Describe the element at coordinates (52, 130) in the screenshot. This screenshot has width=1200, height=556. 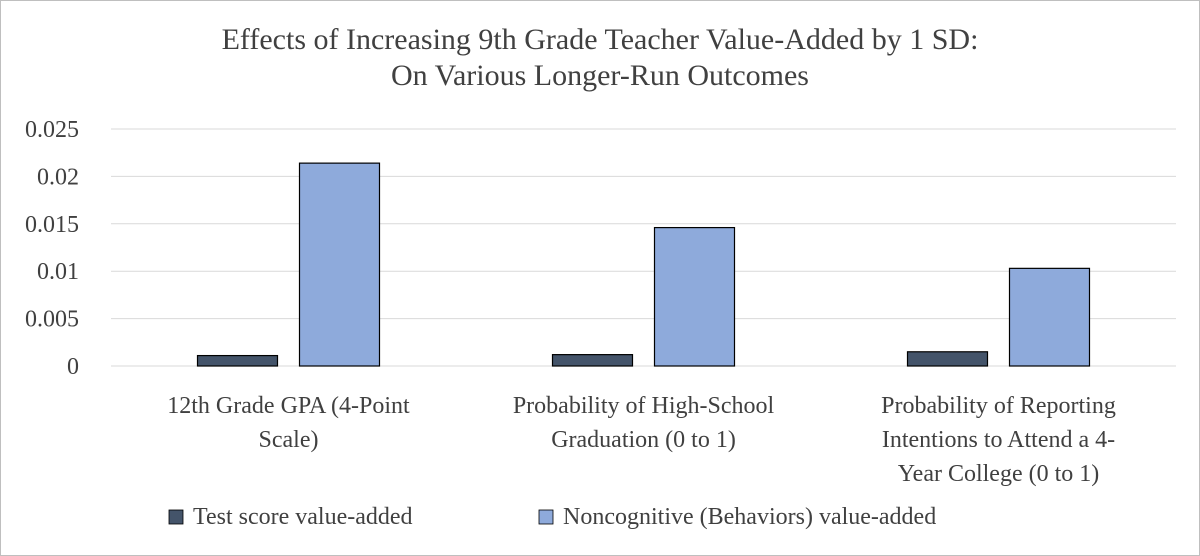
I see `y-tick-label: 0.025` at that location.